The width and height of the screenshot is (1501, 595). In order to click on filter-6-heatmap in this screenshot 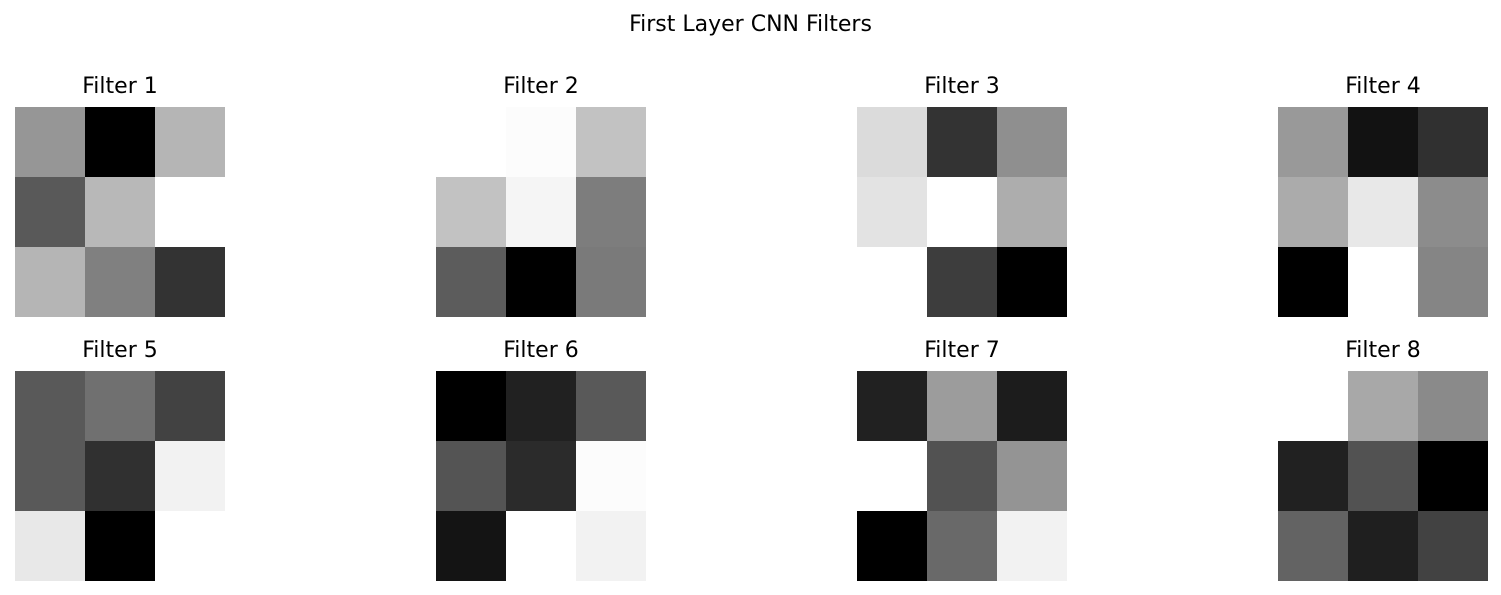, I will do `click(541, 476)`.